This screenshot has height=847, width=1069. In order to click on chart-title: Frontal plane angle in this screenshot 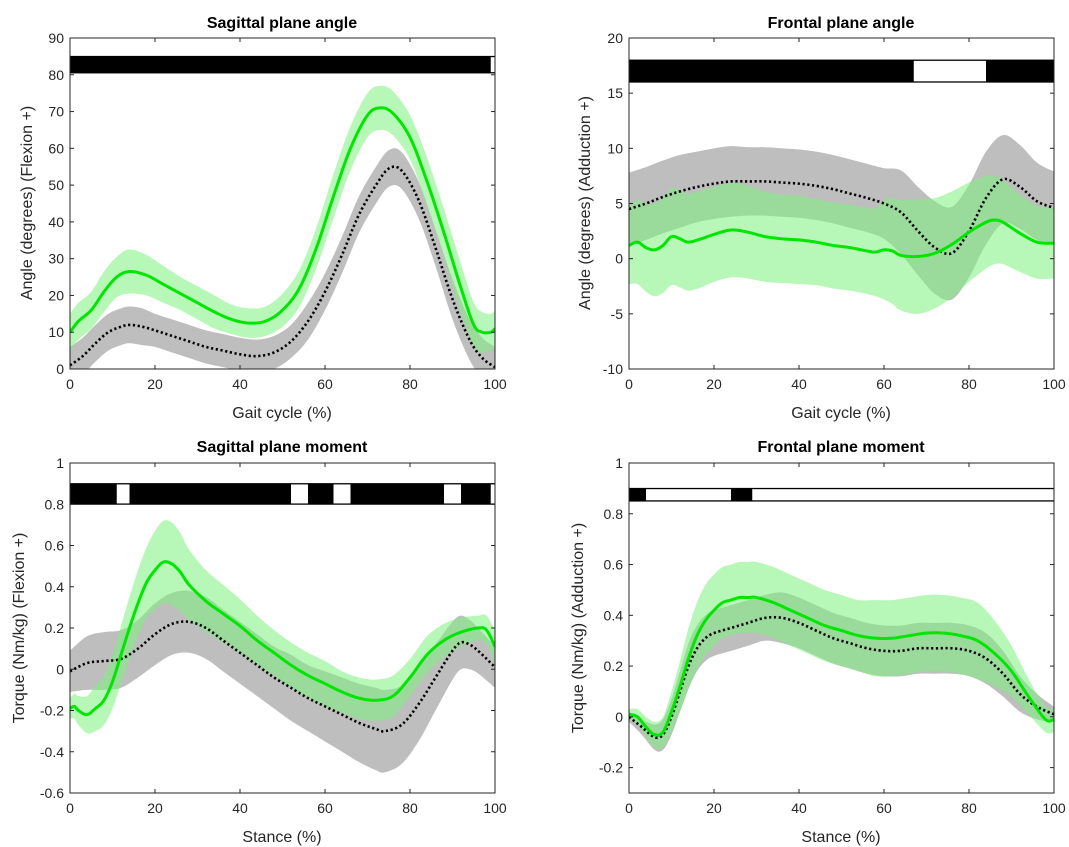, I will do `click(841, 23)`.